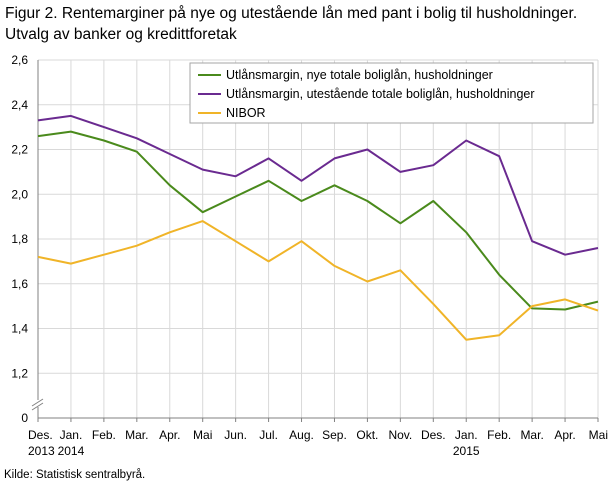  What do you see at coordinates (19, 284) in the screenshot?
I see `y-tick-label: 1,6` at bounding box center [19, 284].